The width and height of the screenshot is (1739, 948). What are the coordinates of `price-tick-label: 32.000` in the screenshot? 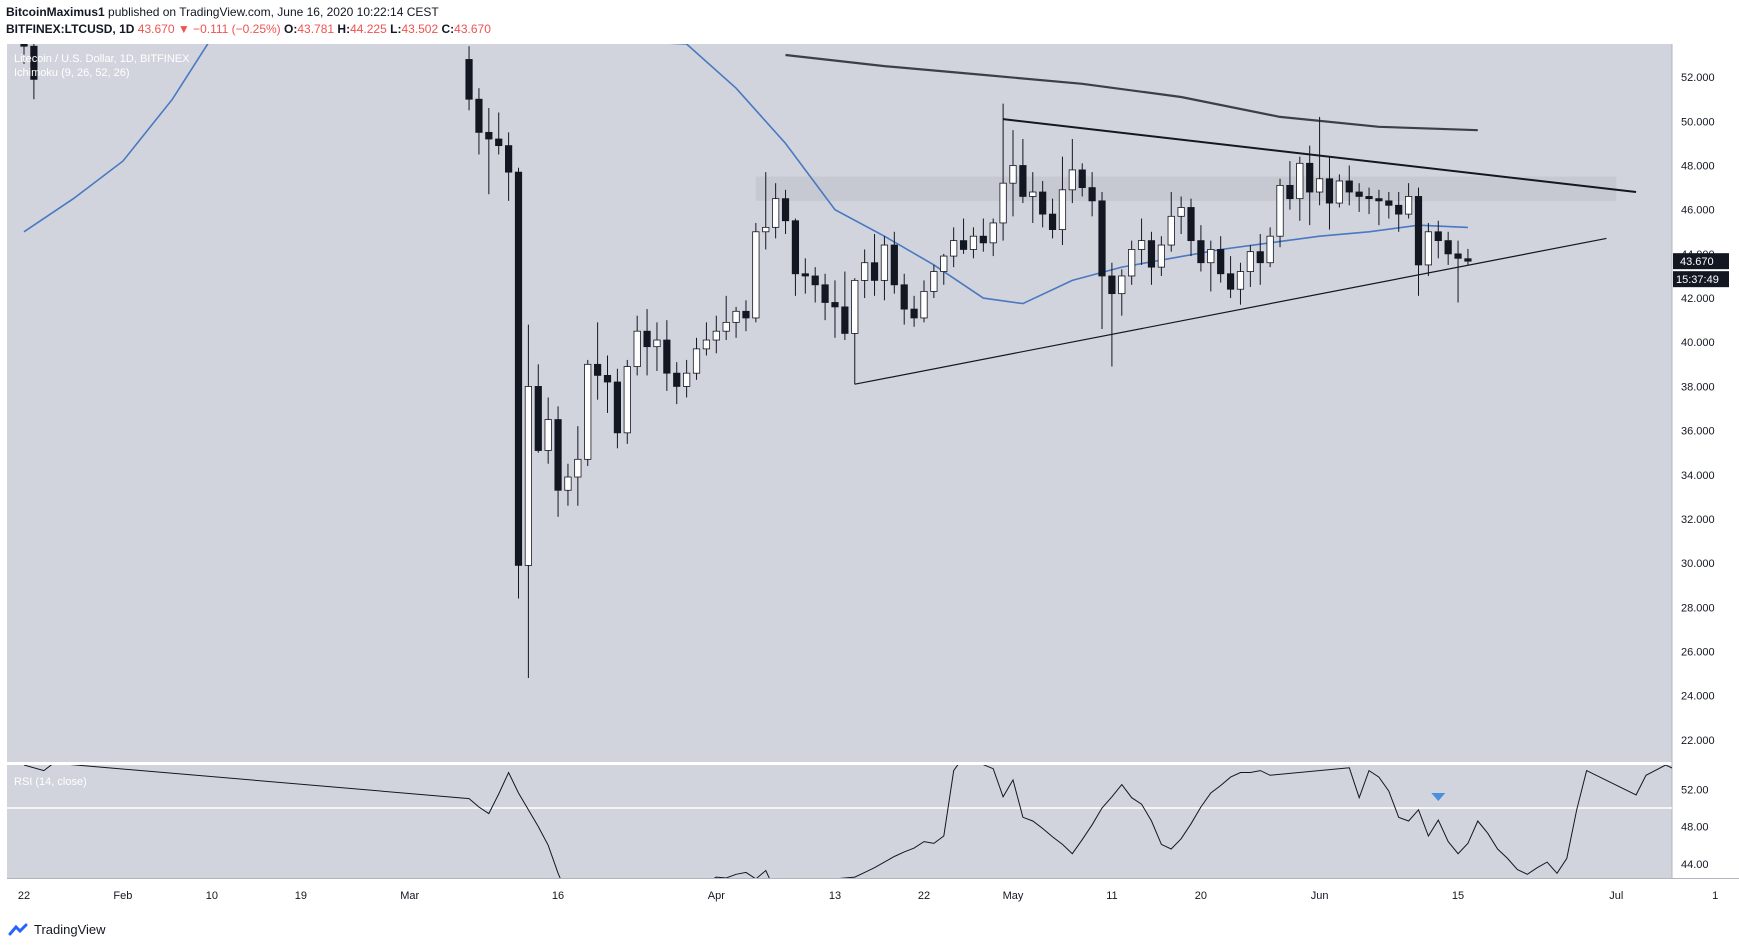 It's located at (1698, 520).